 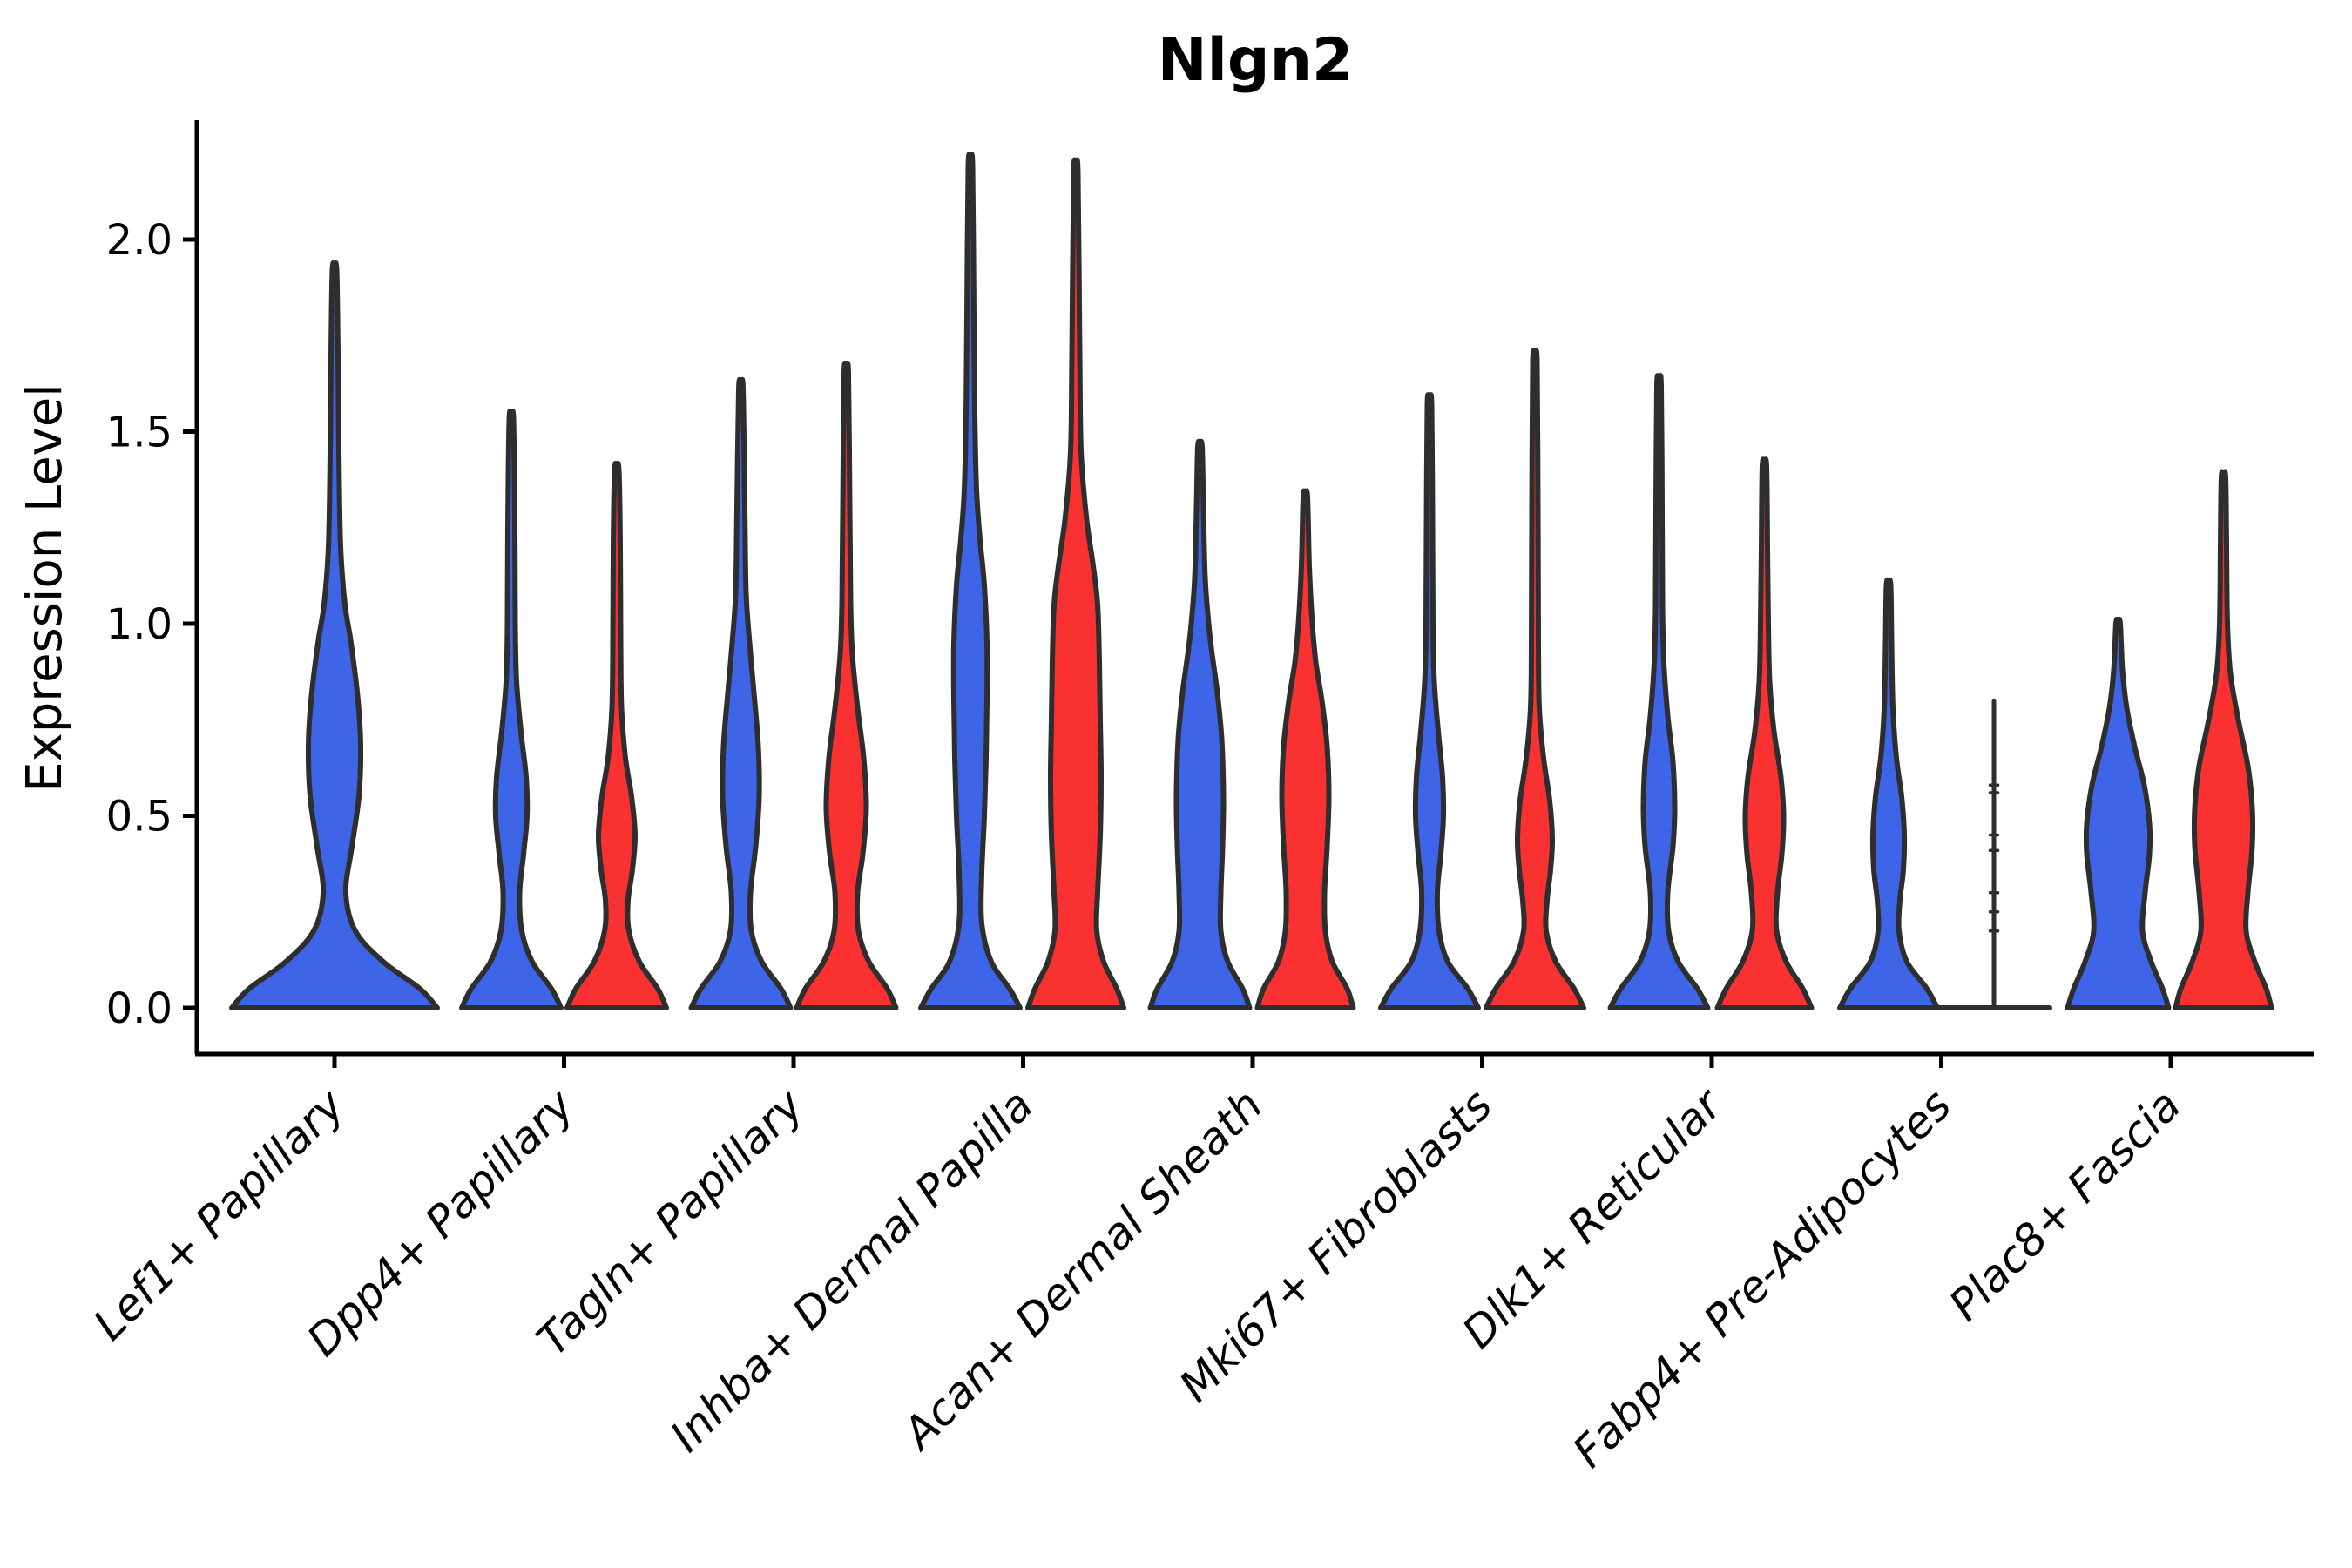 I want to click on y-tick-label-4: 2.0, so click(x=139, y=240).